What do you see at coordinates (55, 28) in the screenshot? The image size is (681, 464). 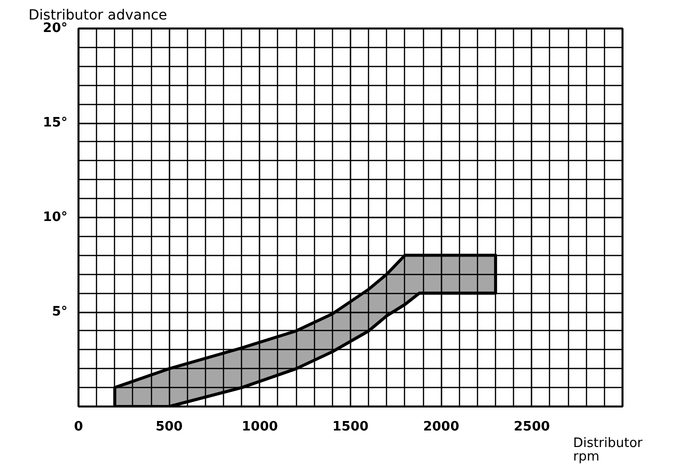 I see `y-tick-label: 20°` at bounding box center [55, 28].